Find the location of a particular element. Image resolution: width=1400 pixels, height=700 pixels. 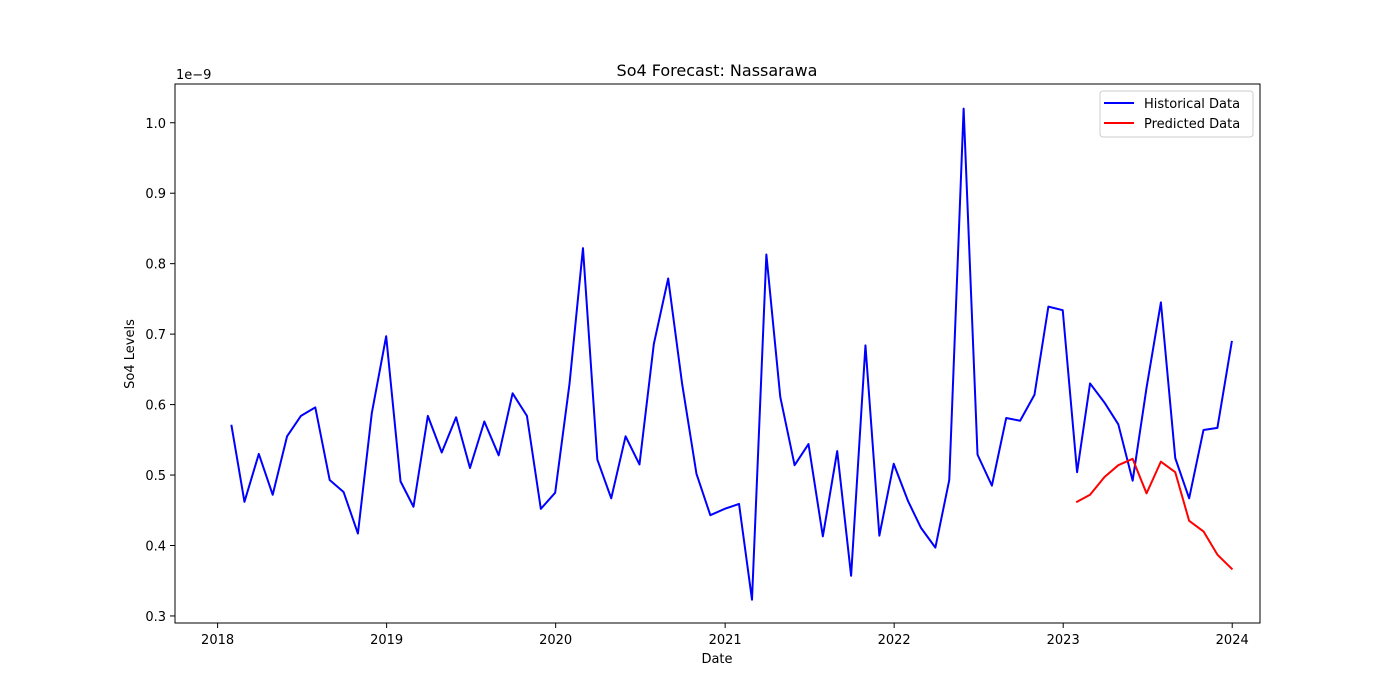

legend-label-historical: Historical Data is located at coordinates (1192, 104).